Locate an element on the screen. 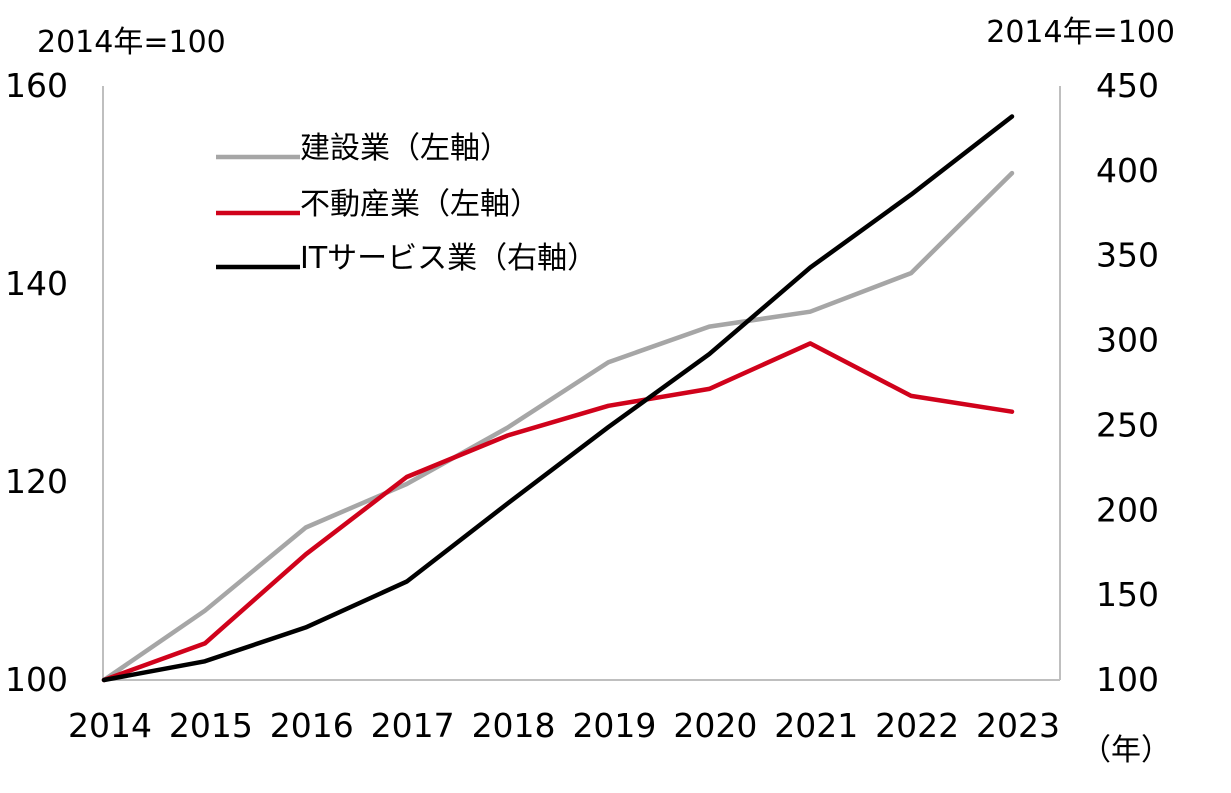 This screenshot has width=1231, height=793. right-y-tick-label: 250 is located at coordinates (1127, 424).